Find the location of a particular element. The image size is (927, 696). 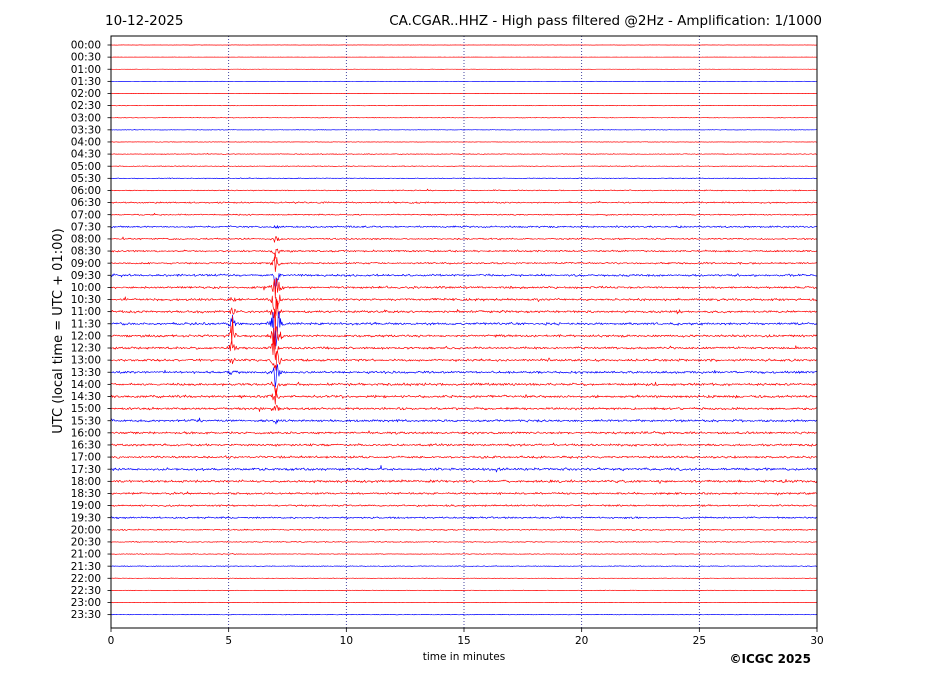

row-label: 03:00 is located at coordinates (86, 118).